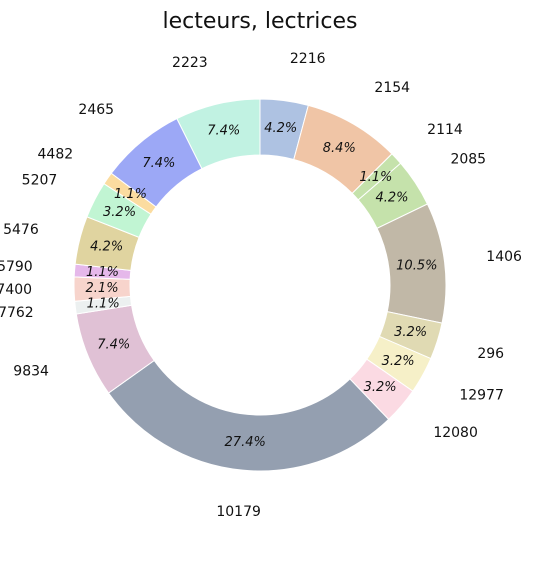  What do you see at coordinates (190, 63) in the screenshot?
I see `category-label-2223: 2223` at bounding box center [190, 63].